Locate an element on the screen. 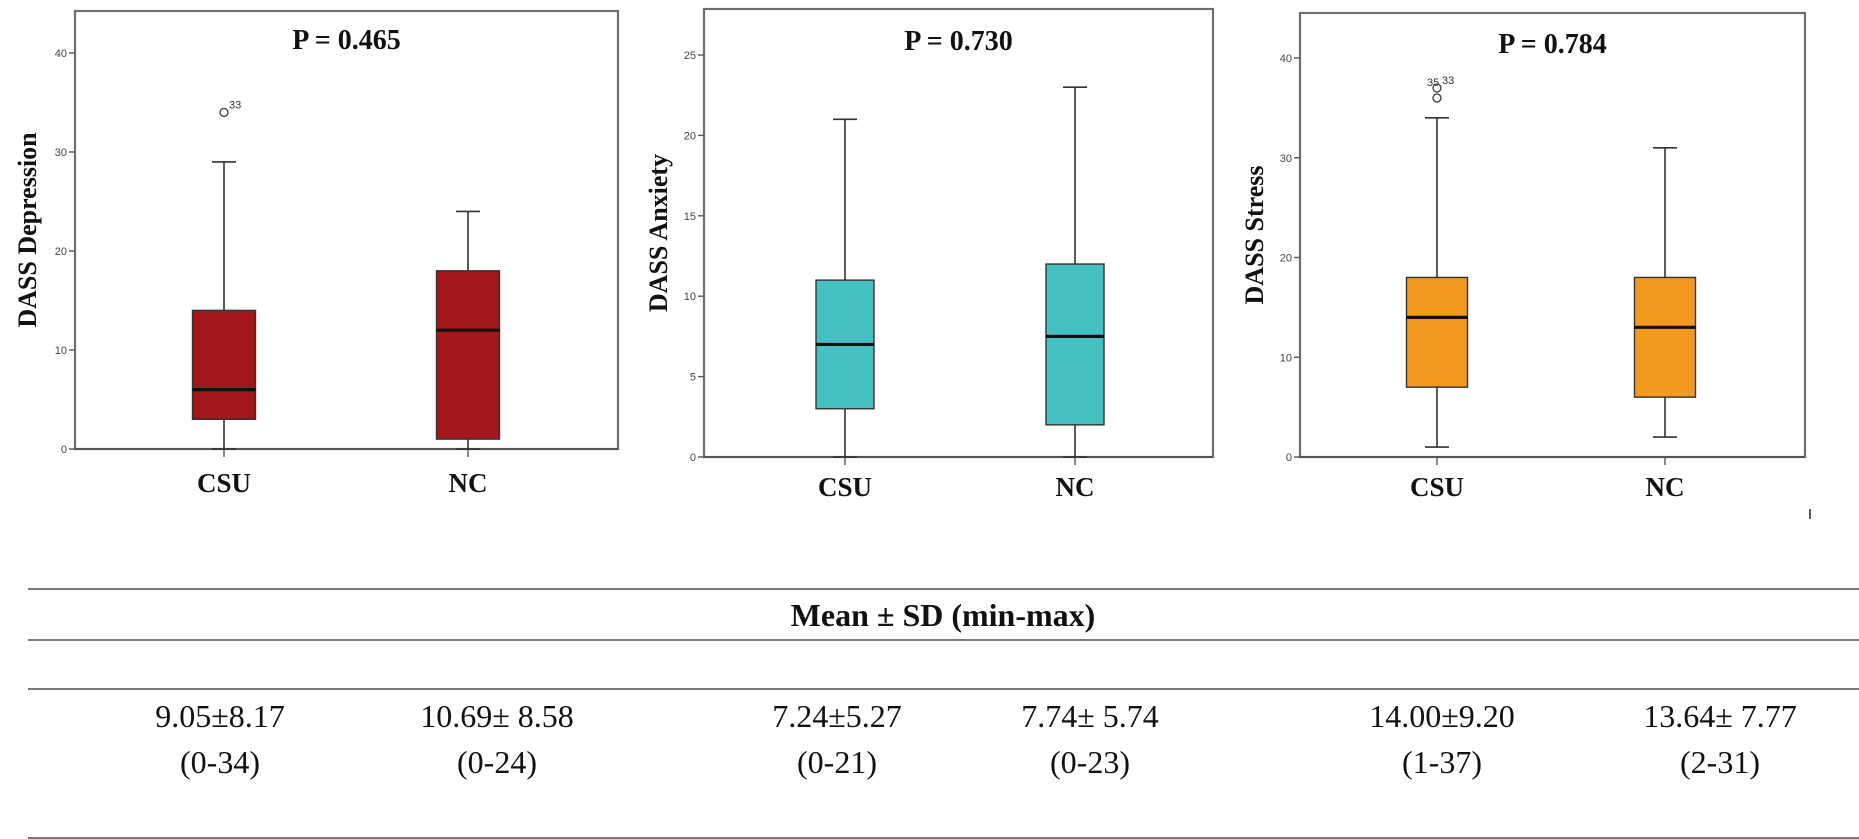  cell-range: (0-21) is located at coordinates (837, 762).